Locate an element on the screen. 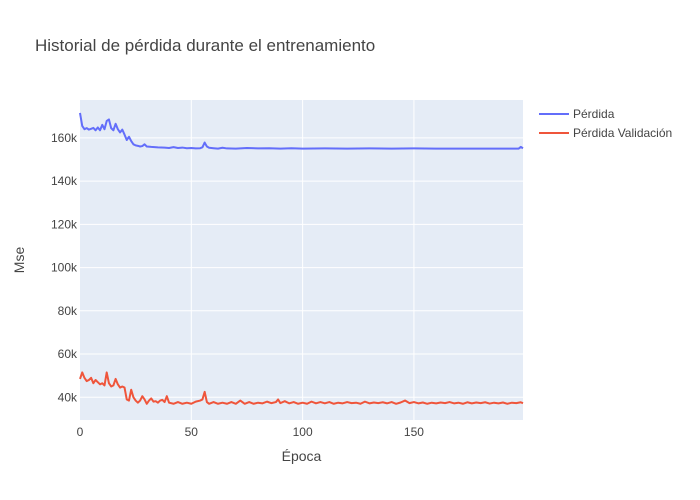  y-tick-label: 120k is located at coordinates (64, 224).